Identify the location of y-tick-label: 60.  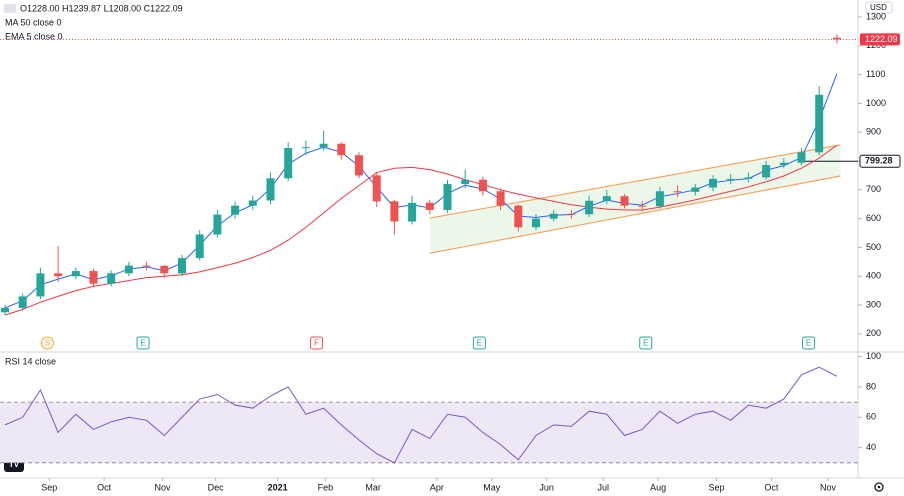
(871, 417).